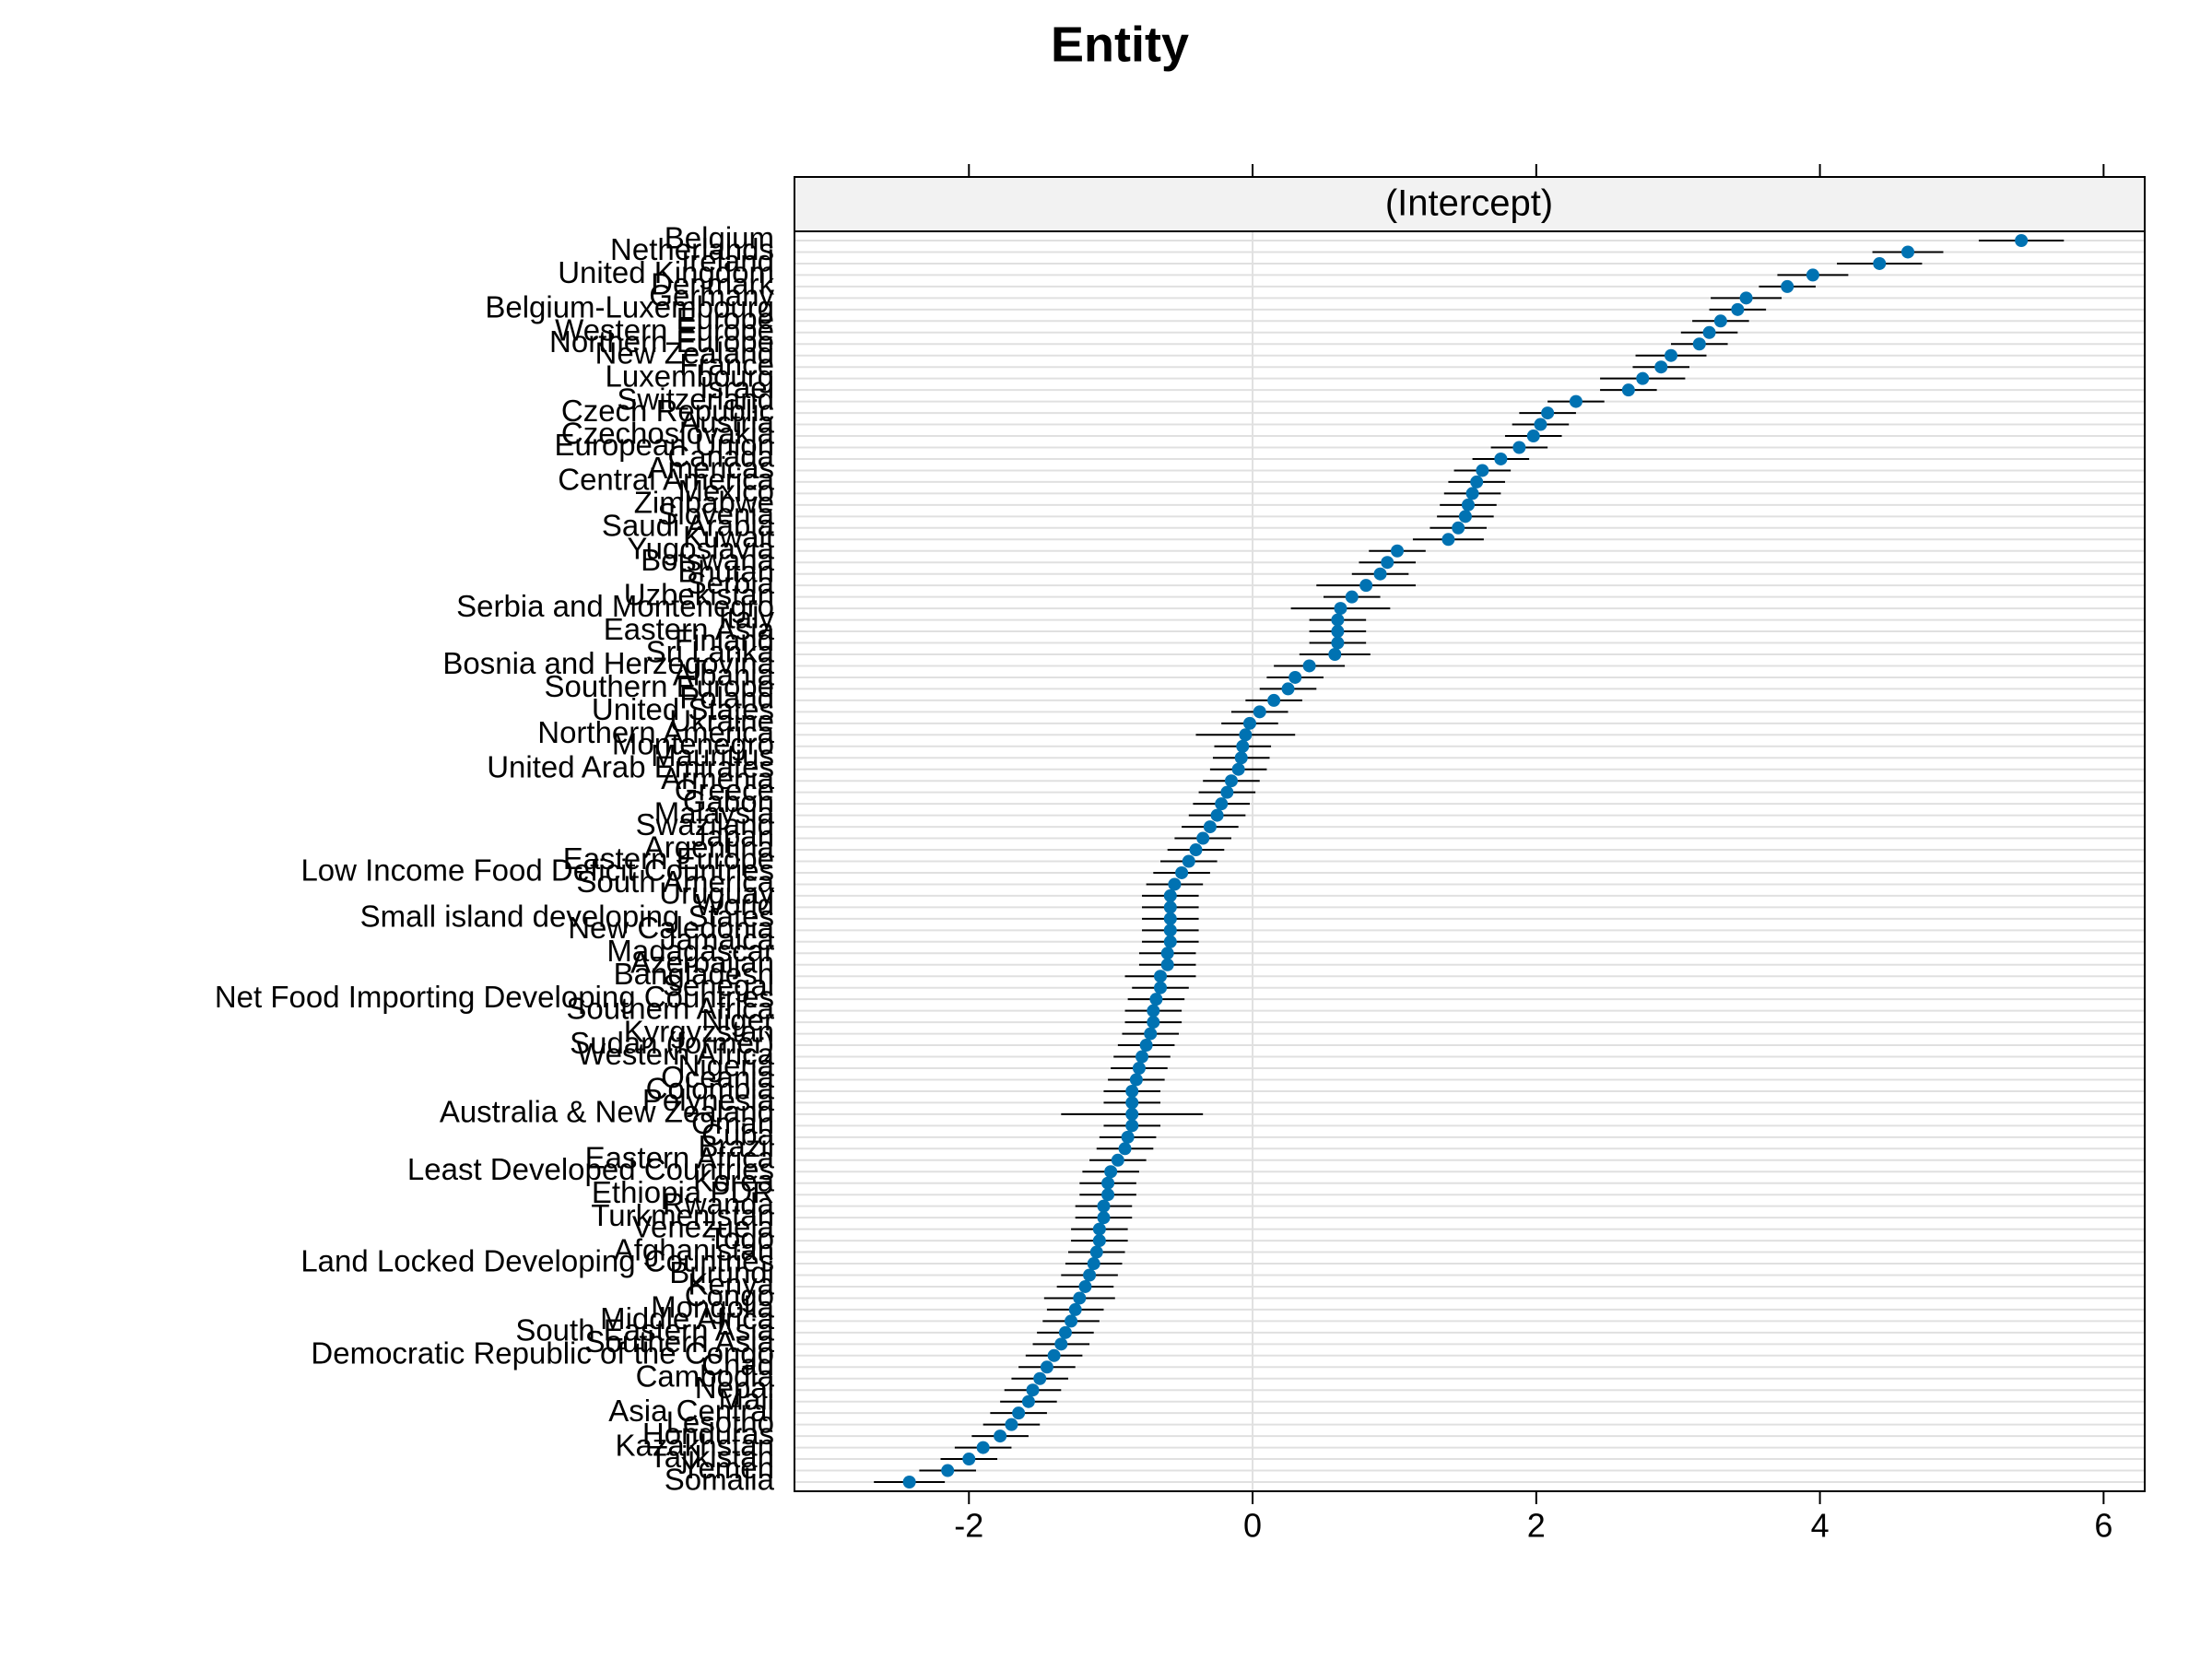 The image size is (2212, 1659). I want to click on y-tick-label: Cuba, so click(738, 1135).